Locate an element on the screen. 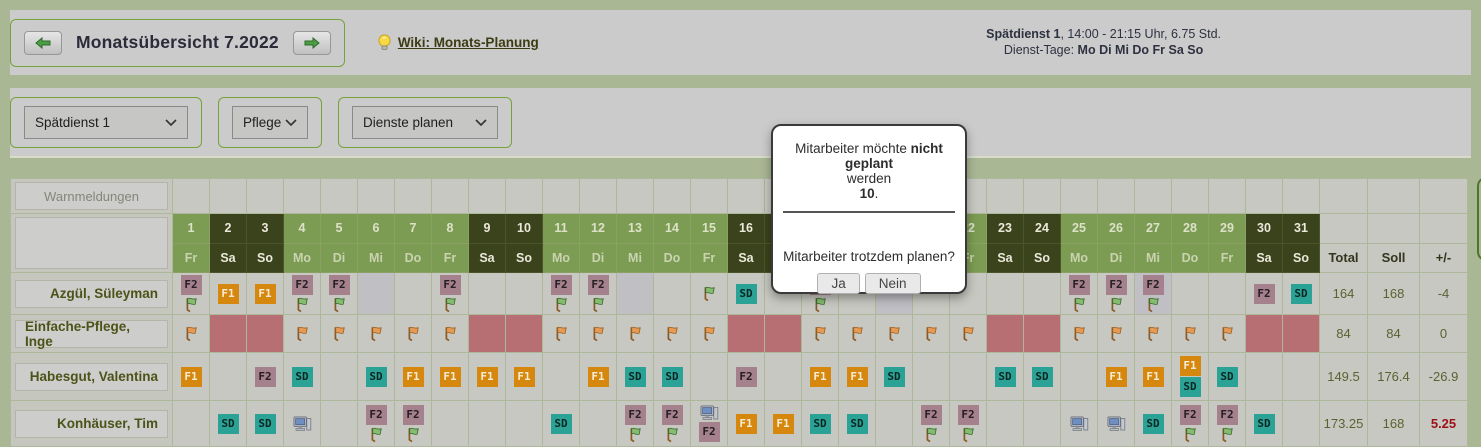  shift-cell-day-26: F2 is located at coordinates (1116, 293).